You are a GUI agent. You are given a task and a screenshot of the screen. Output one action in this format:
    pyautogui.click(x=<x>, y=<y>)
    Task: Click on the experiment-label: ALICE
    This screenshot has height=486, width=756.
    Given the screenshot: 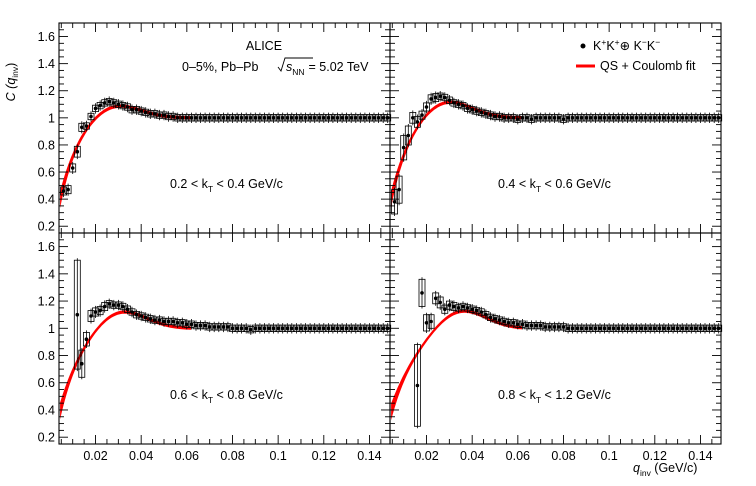 What is the action you would take?
    pyautogui.click(x=264, y=46)
    